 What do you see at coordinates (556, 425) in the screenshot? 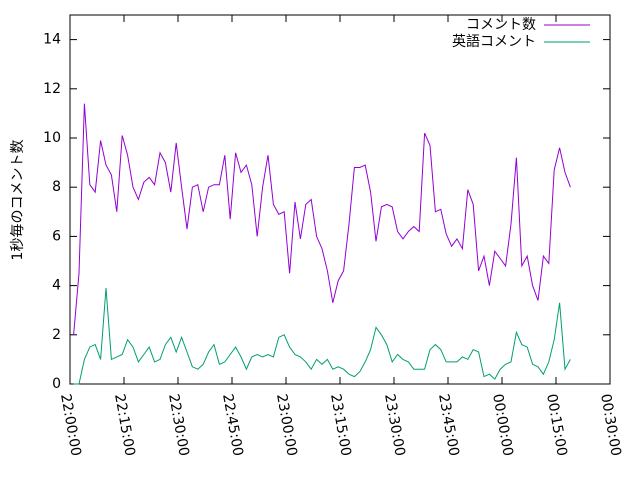
I see `x-tick-label: 00:15:00` at bounding box center [556, 425].